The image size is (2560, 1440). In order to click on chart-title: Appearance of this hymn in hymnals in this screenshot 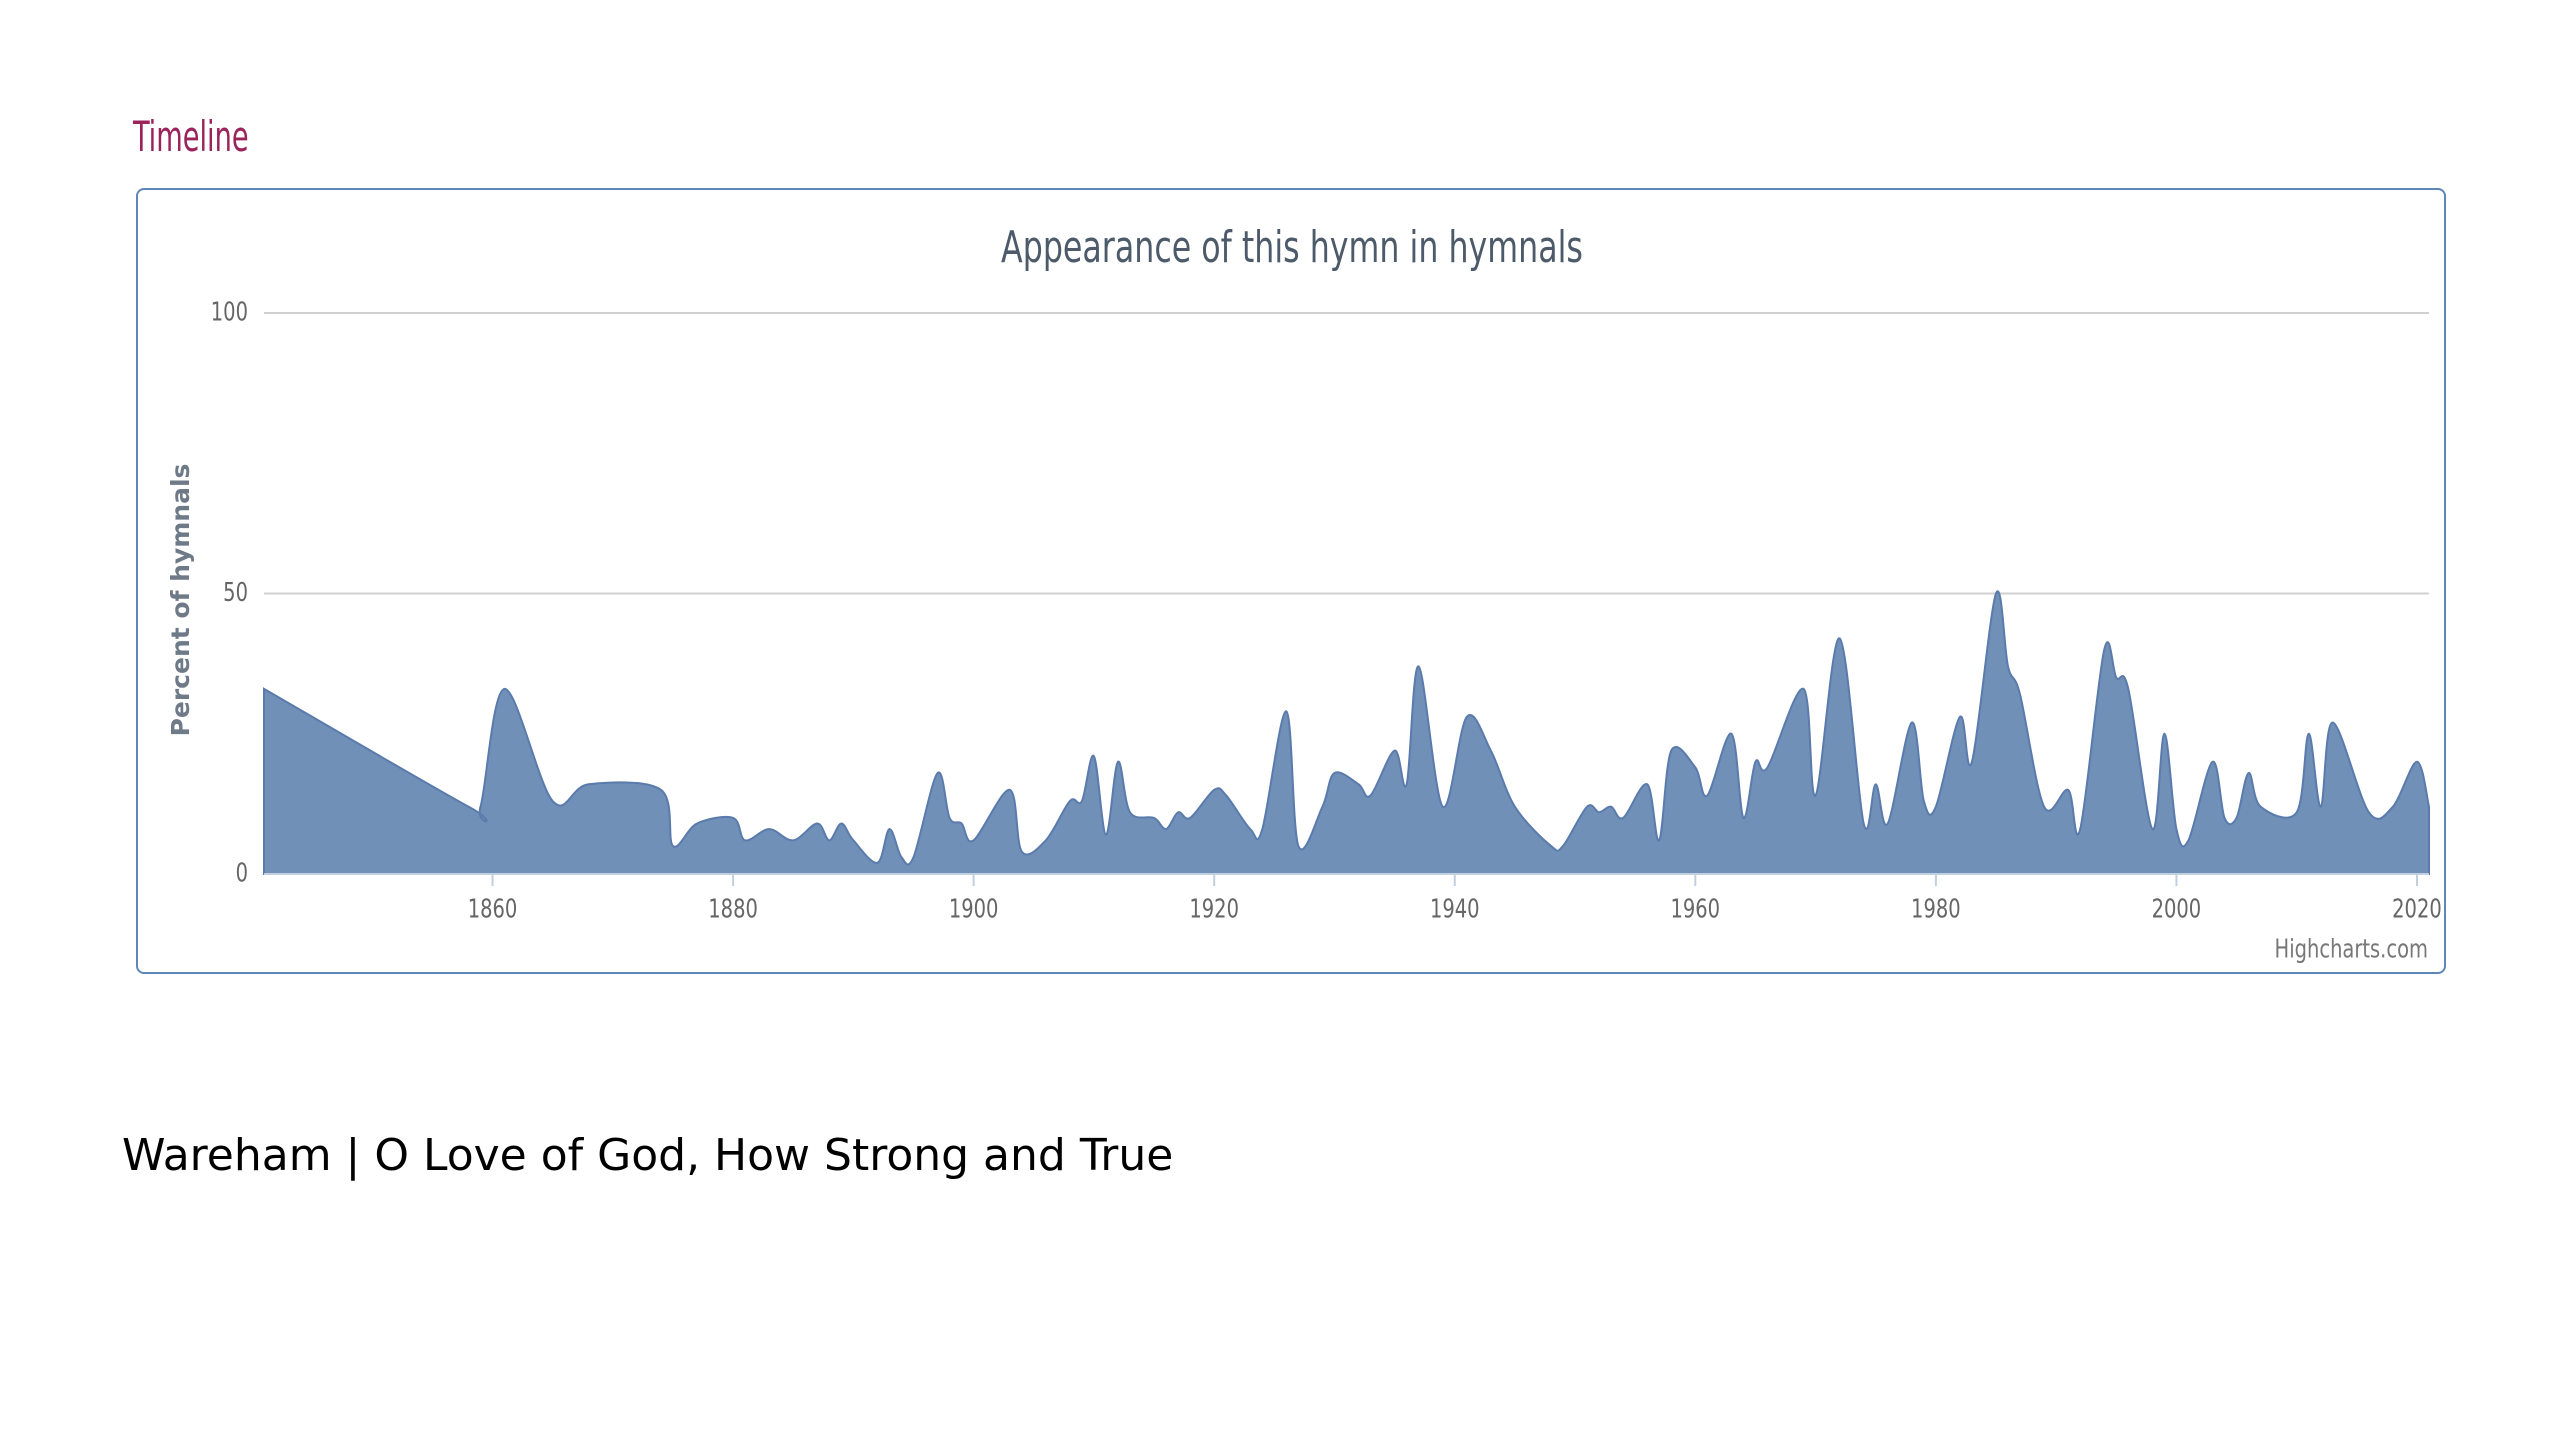, I will do `click(1292, 248)`.